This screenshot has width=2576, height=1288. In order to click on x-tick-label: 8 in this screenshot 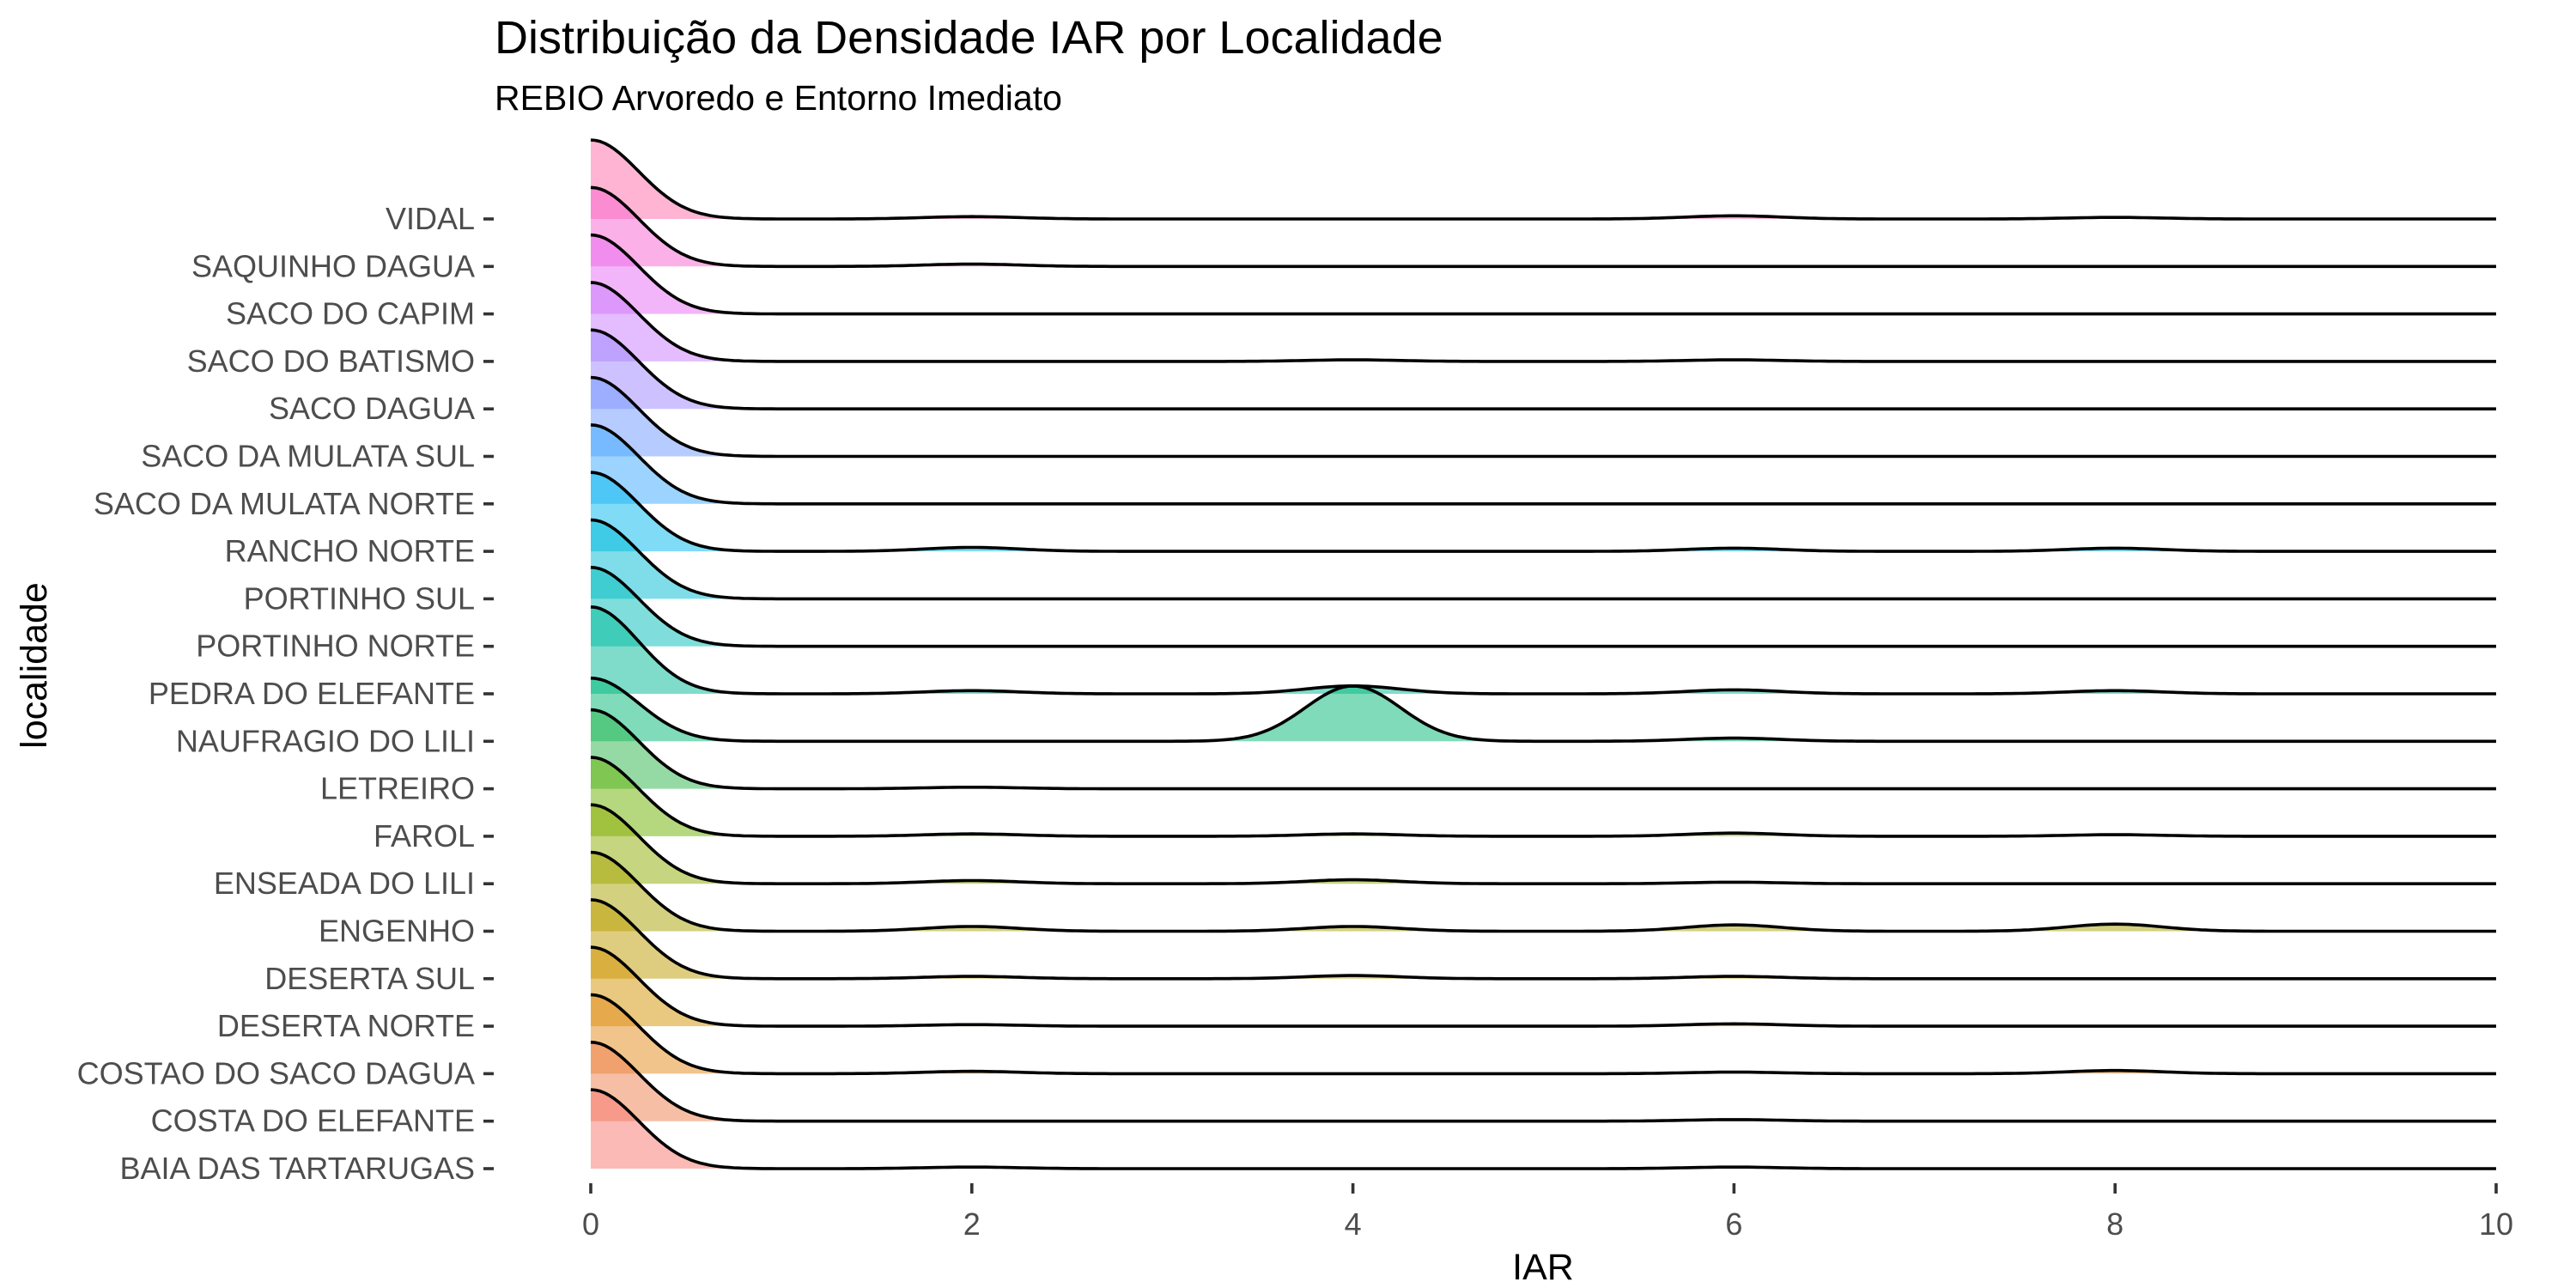, I will do `click(2114, 1224)`.